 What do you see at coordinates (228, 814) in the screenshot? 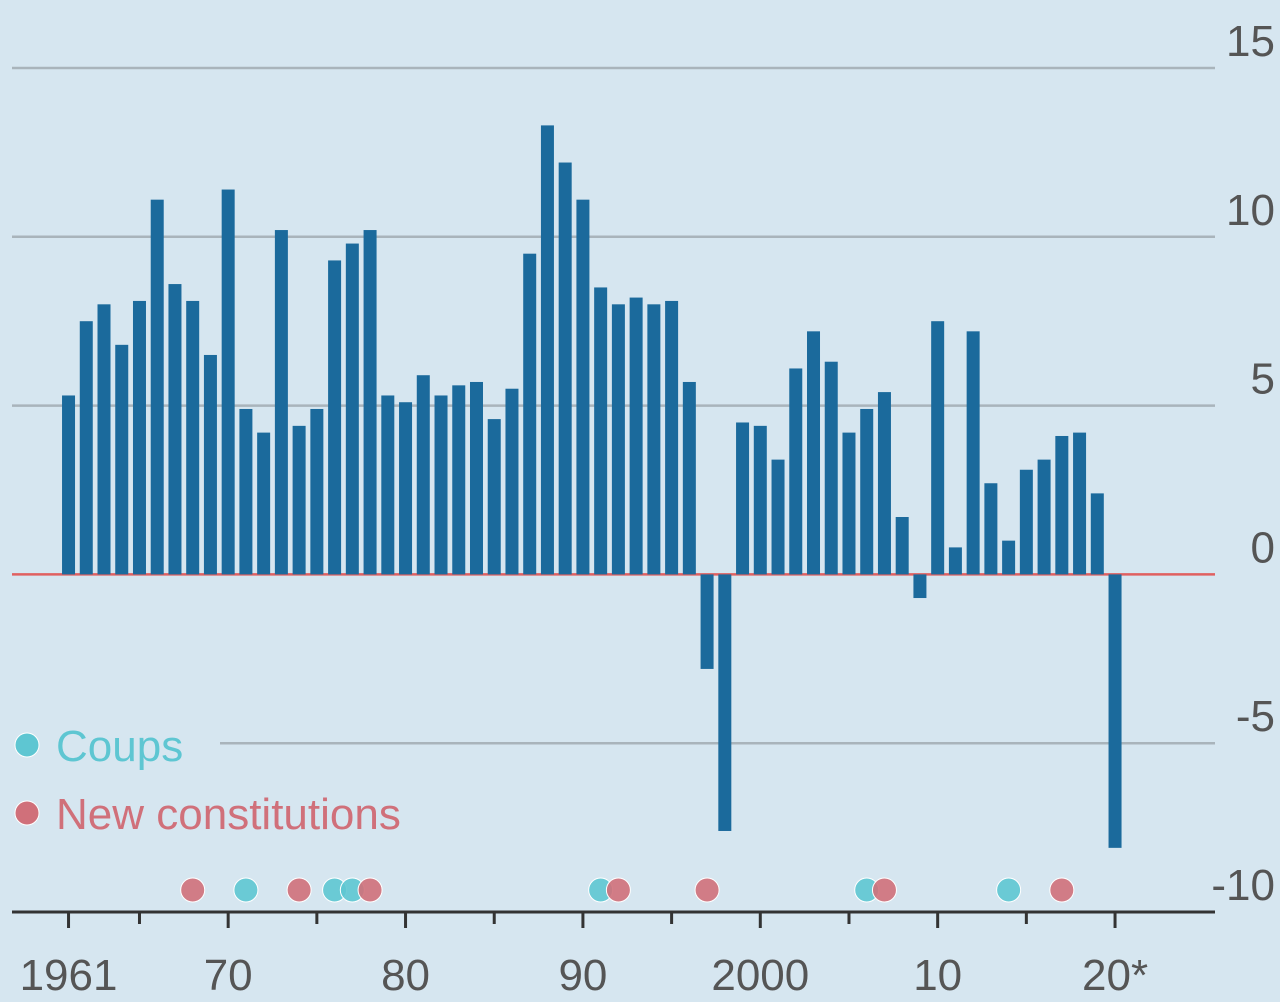
I see `legend-label: New constitutions` at bounding box center [228, 814].